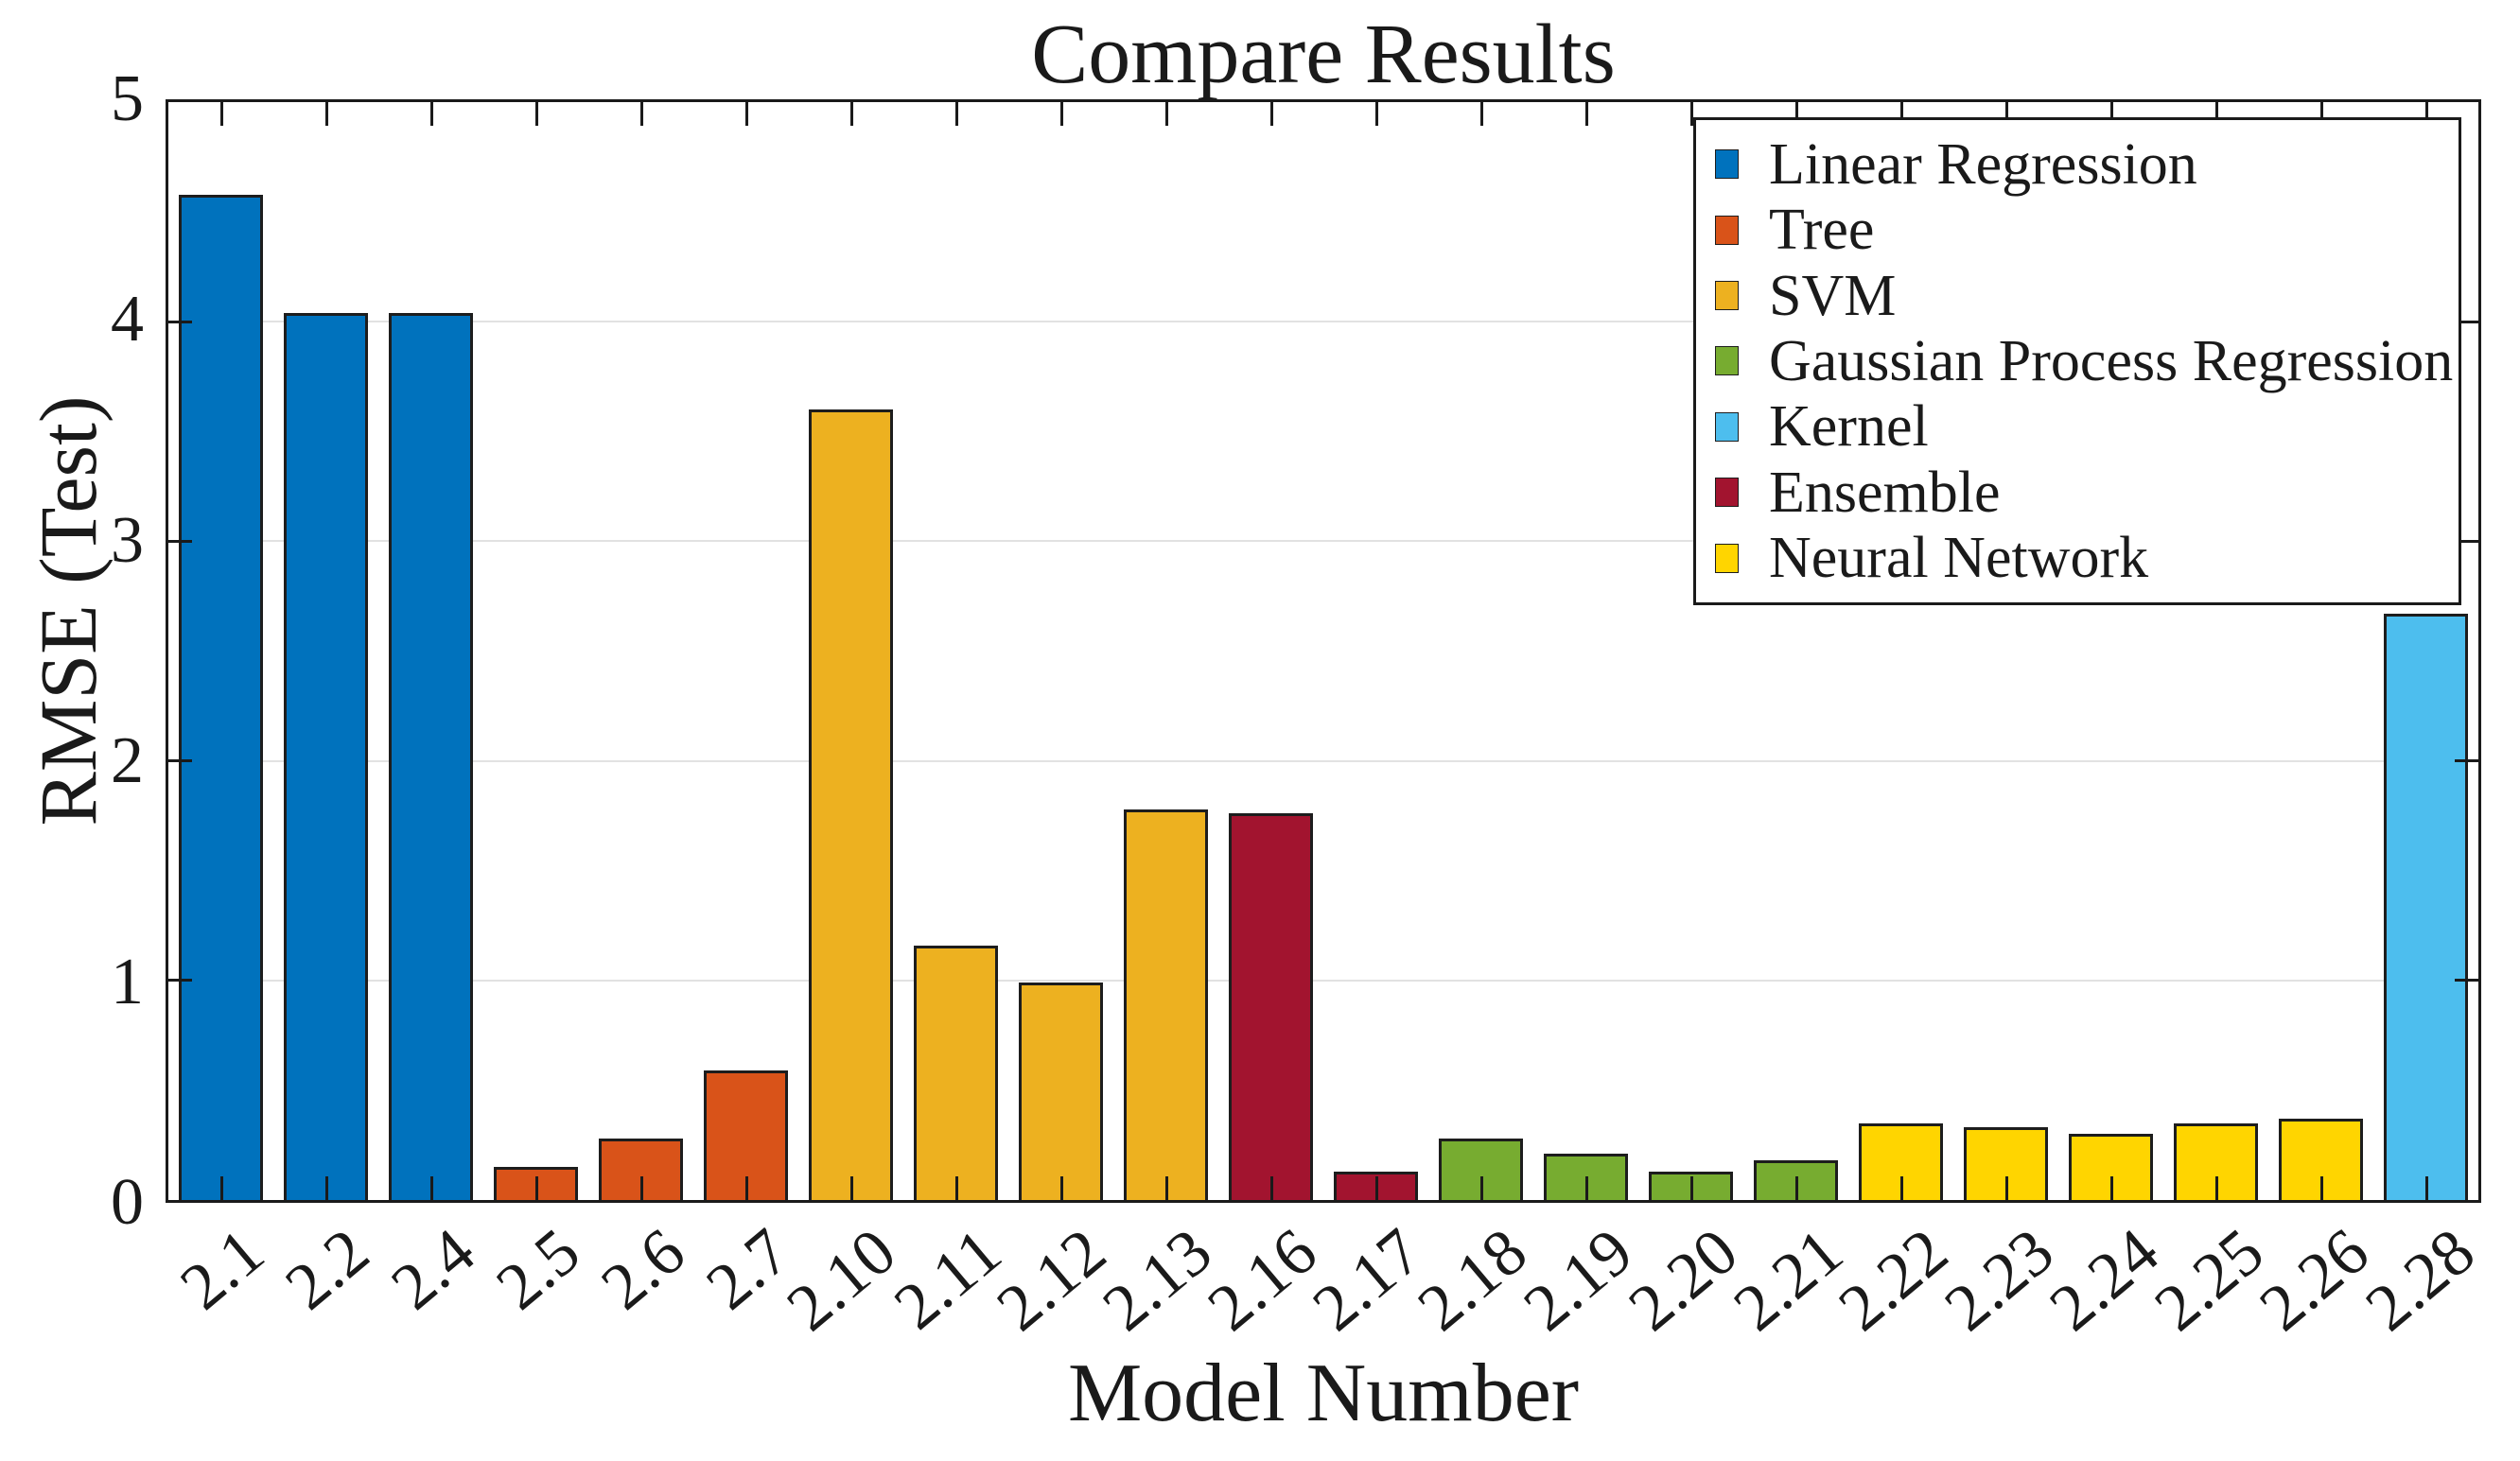  What do you see at coordinates (1833, 295) in the screenshot?
I see `legend-label: SVM` at bounding box center [1833, 295].